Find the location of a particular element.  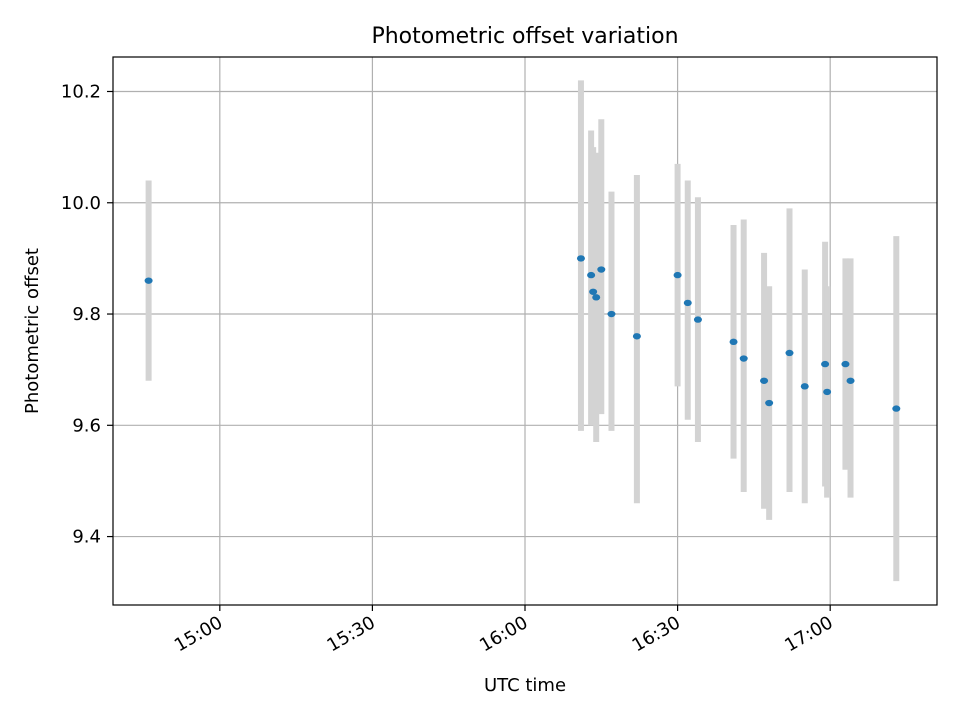

x-axis-label: UTC time is located at coordinates (525, 685).